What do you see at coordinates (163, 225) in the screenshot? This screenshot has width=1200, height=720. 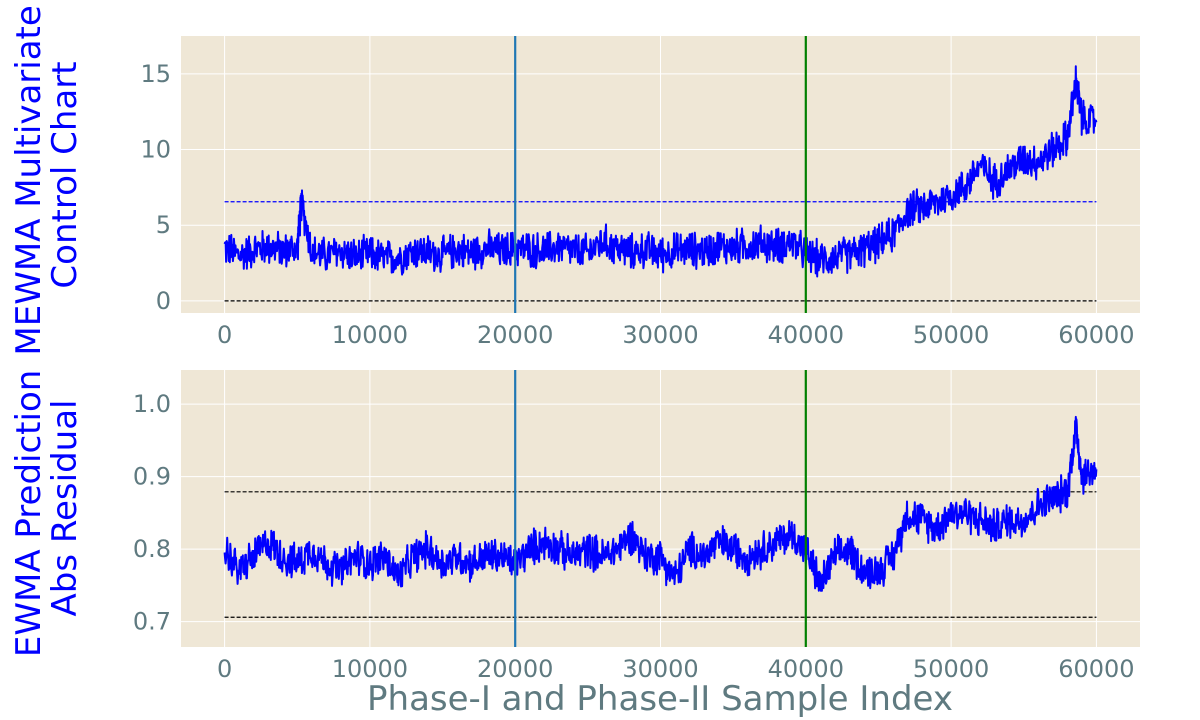 I see `y-tick-label: 5` at bounding box center [163, 225].